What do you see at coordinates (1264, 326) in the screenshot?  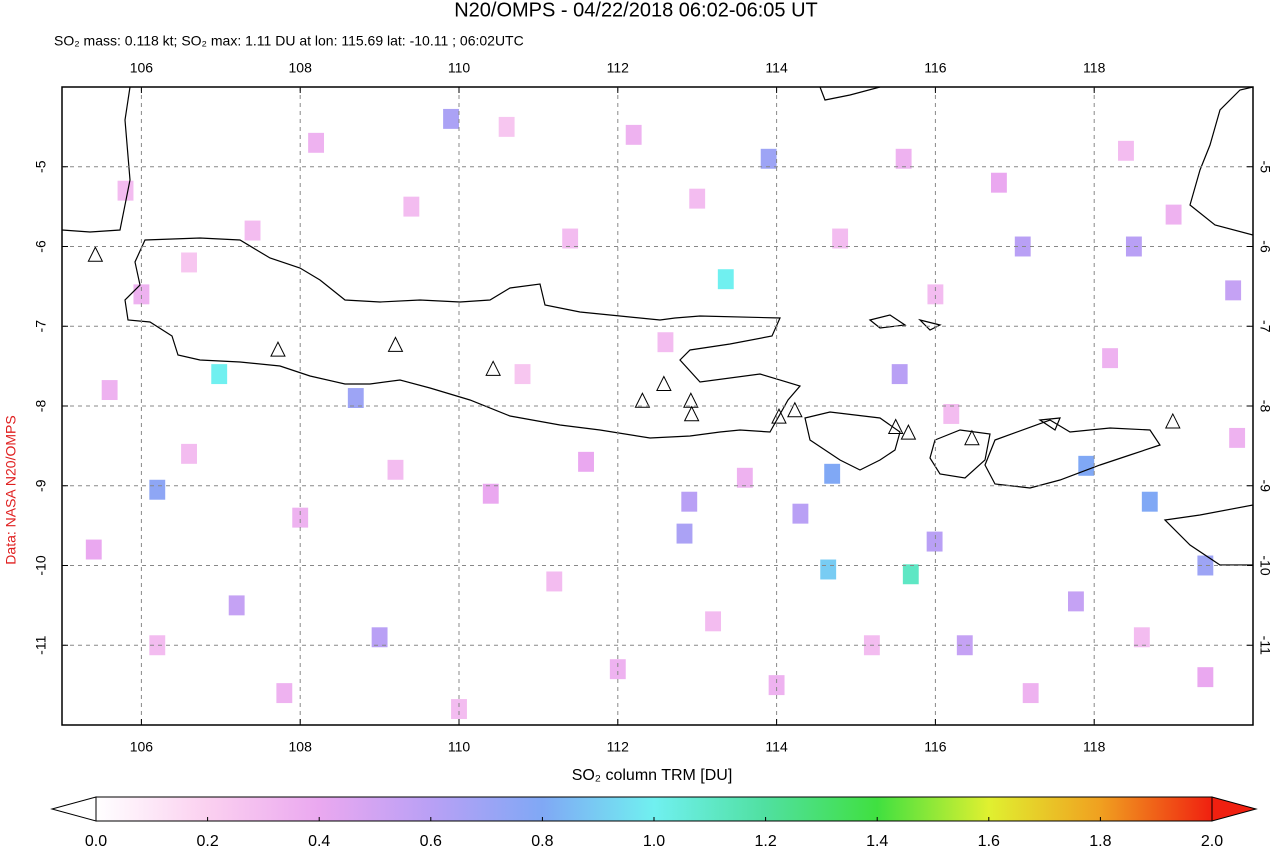 I see `y-tick-label: -7` at bounding box center [1264, 326].